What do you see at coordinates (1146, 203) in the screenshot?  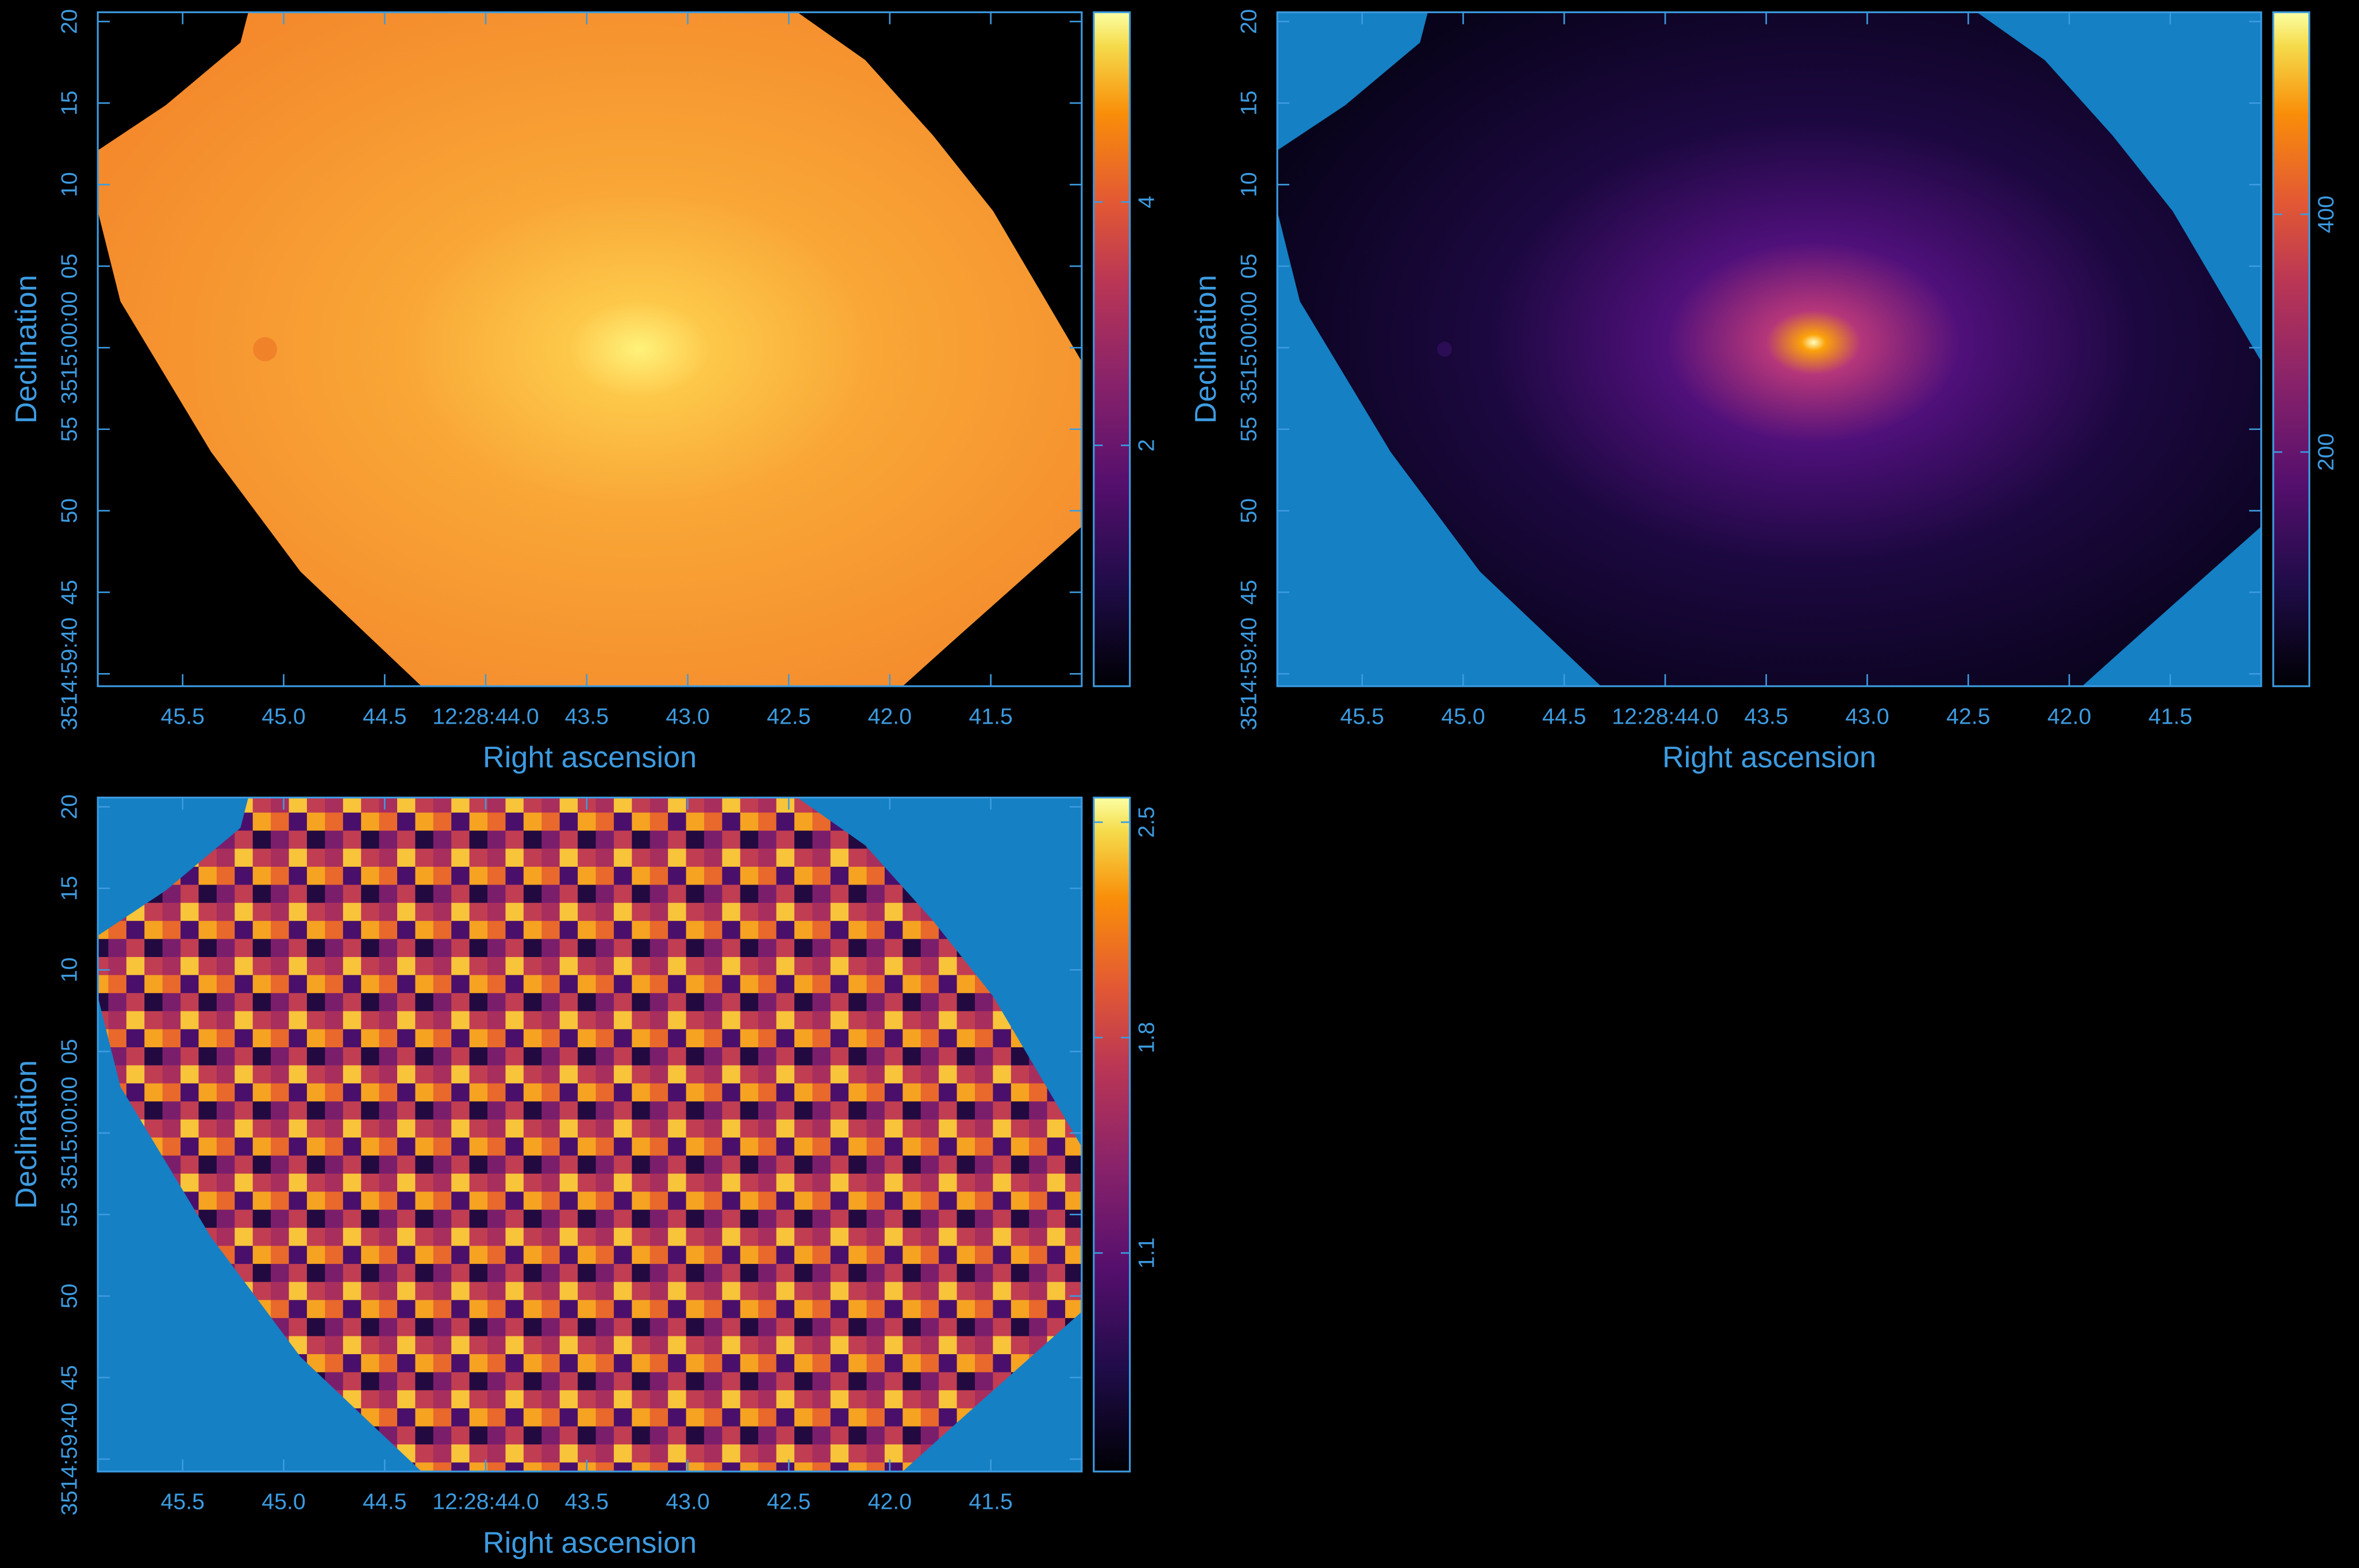 I see `colorbar-tick-label: 4` at bounding box center [1146, 203].